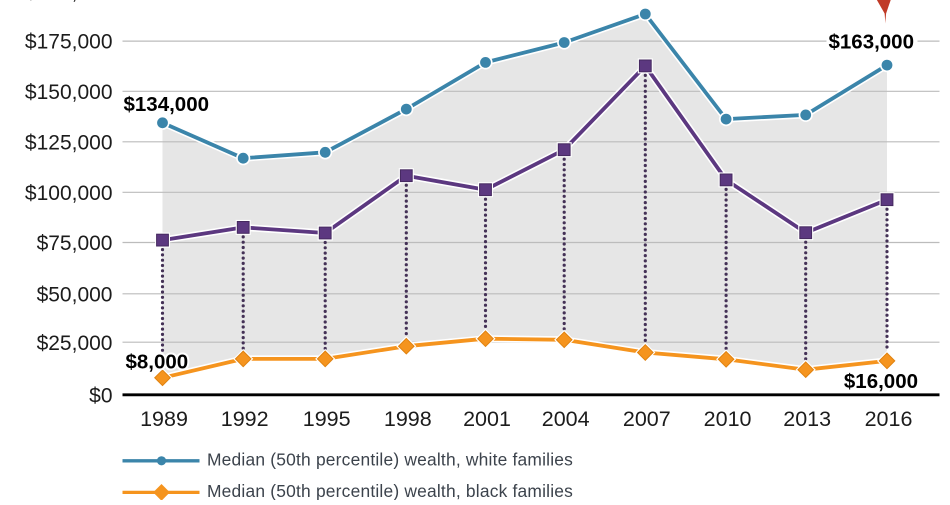  Describe the element at coordinates (75, 343) in the screenshot. I see `svg-text: $25,000` at that location.